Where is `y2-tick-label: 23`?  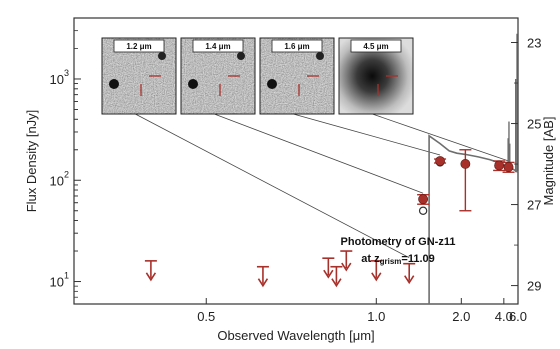 y2-tick-label: 23 is located at coordinates (534, 43).